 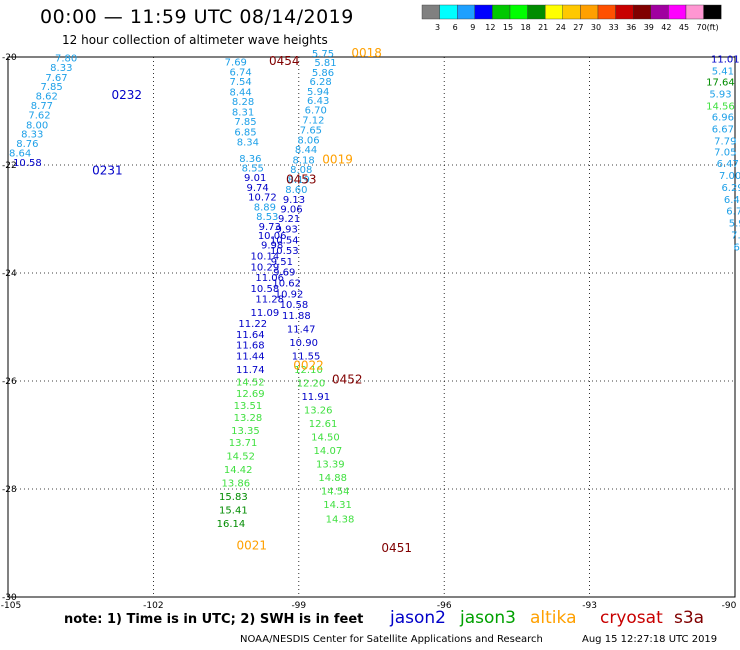 What do you see at coordinates (713, 27) in the screenshot?
I see `colorbar-label: (ft)` at bounding box center [713, 27].